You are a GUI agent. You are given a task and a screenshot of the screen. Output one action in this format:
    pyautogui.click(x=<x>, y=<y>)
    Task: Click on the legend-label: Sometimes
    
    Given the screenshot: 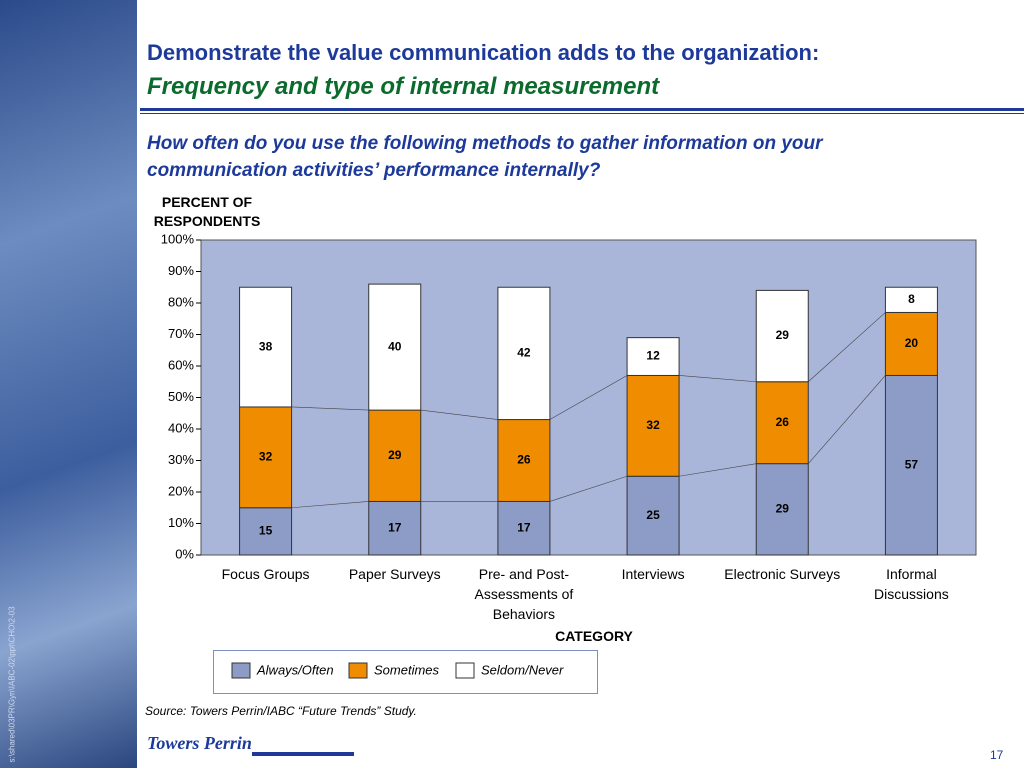 What is the action you would take?
    pyautogui.click(x=407, y=669)
    